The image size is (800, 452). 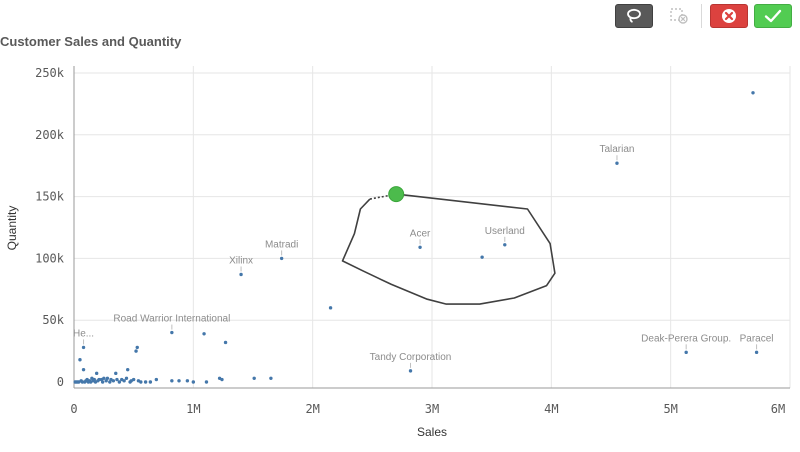 I want to click on y-tick-label: 250k, so click(x=50, y=73).